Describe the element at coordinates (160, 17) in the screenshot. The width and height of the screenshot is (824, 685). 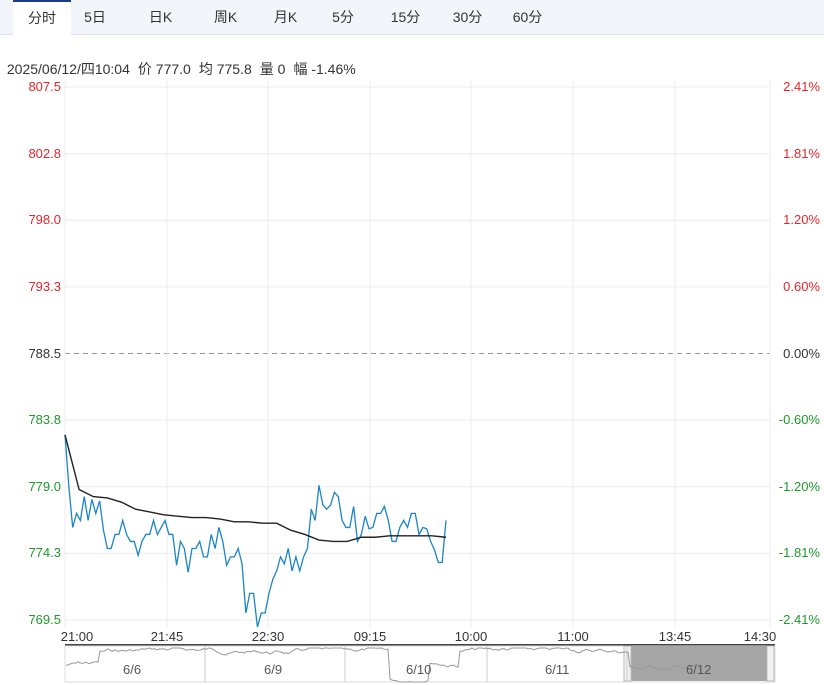
I see `tab-2: 日K` at that location.